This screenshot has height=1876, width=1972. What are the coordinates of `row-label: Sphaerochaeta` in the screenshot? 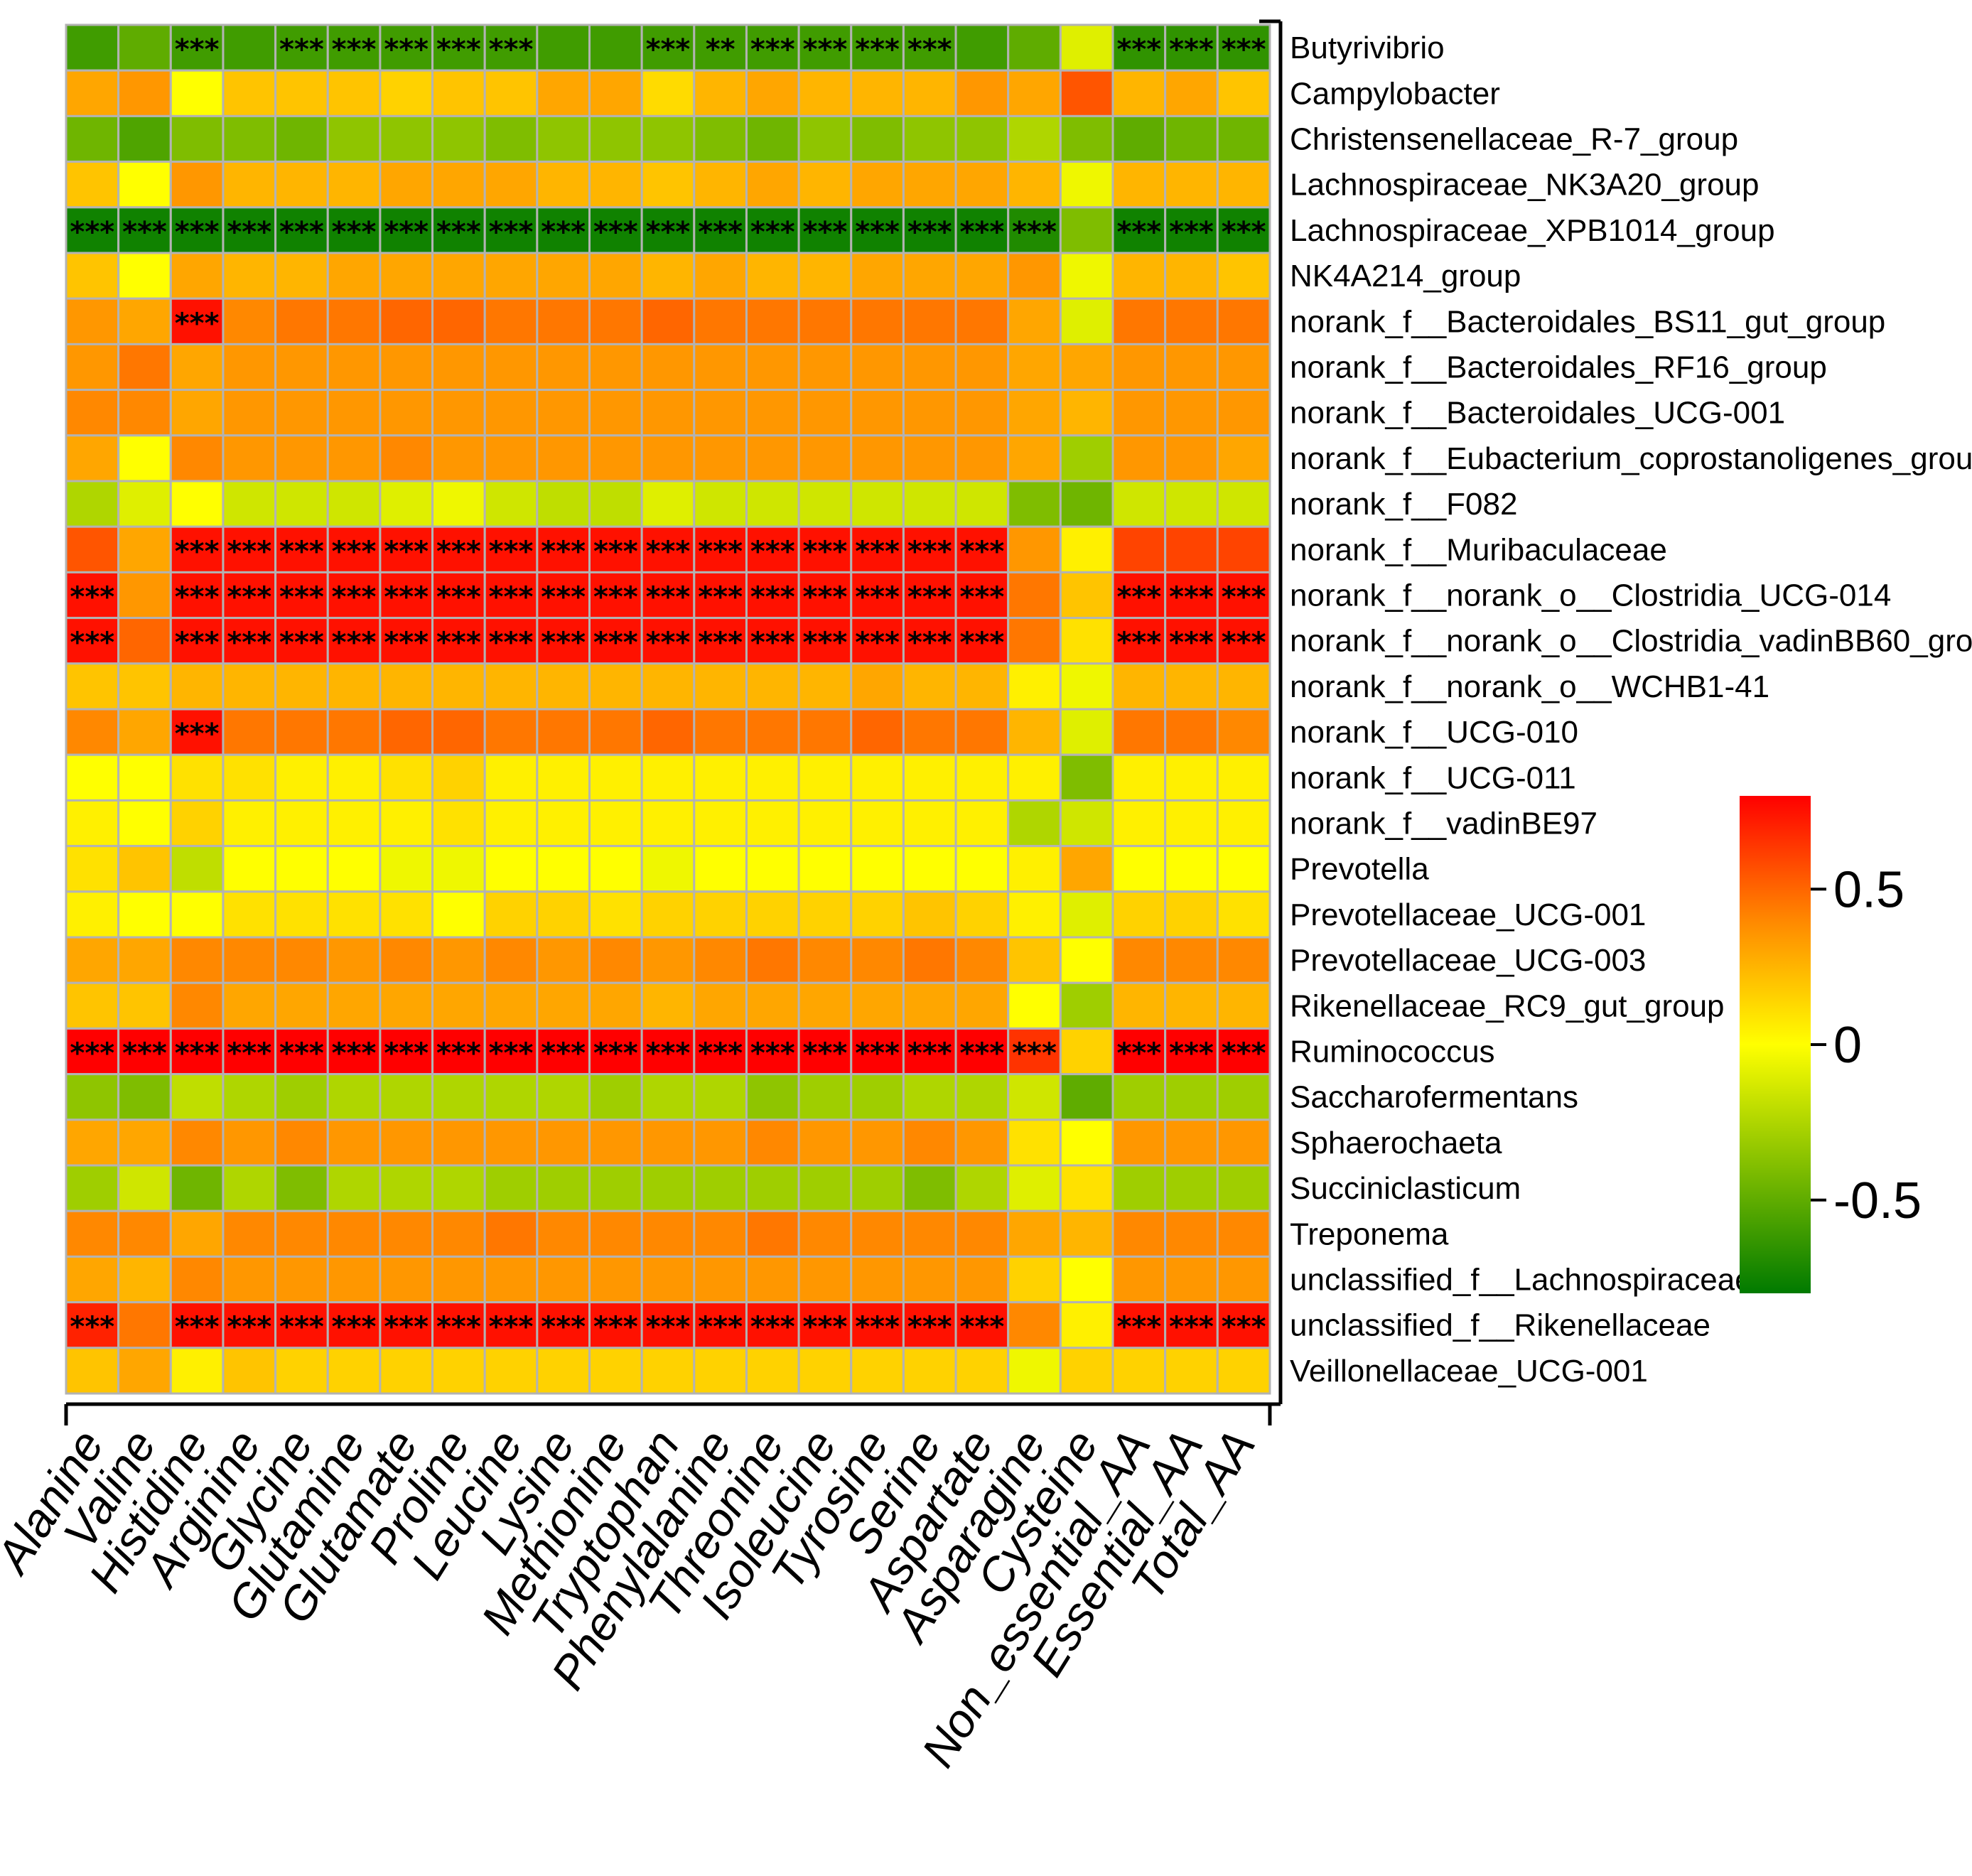 It's located at (1396, 1143).